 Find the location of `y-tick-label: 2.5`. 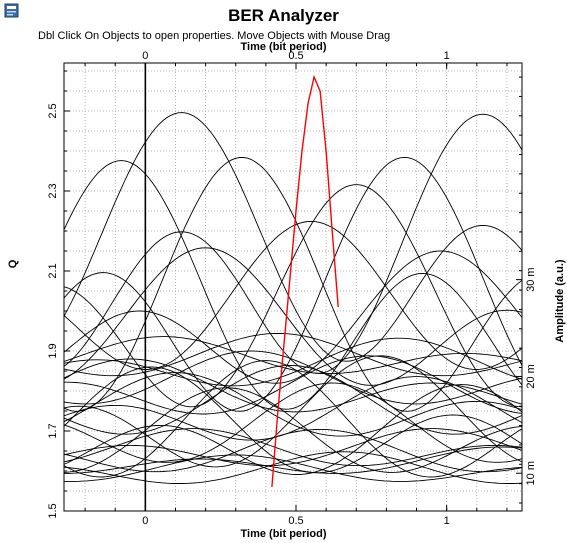

y-tick-label: 2.5 is located at coordinates (53, 110).